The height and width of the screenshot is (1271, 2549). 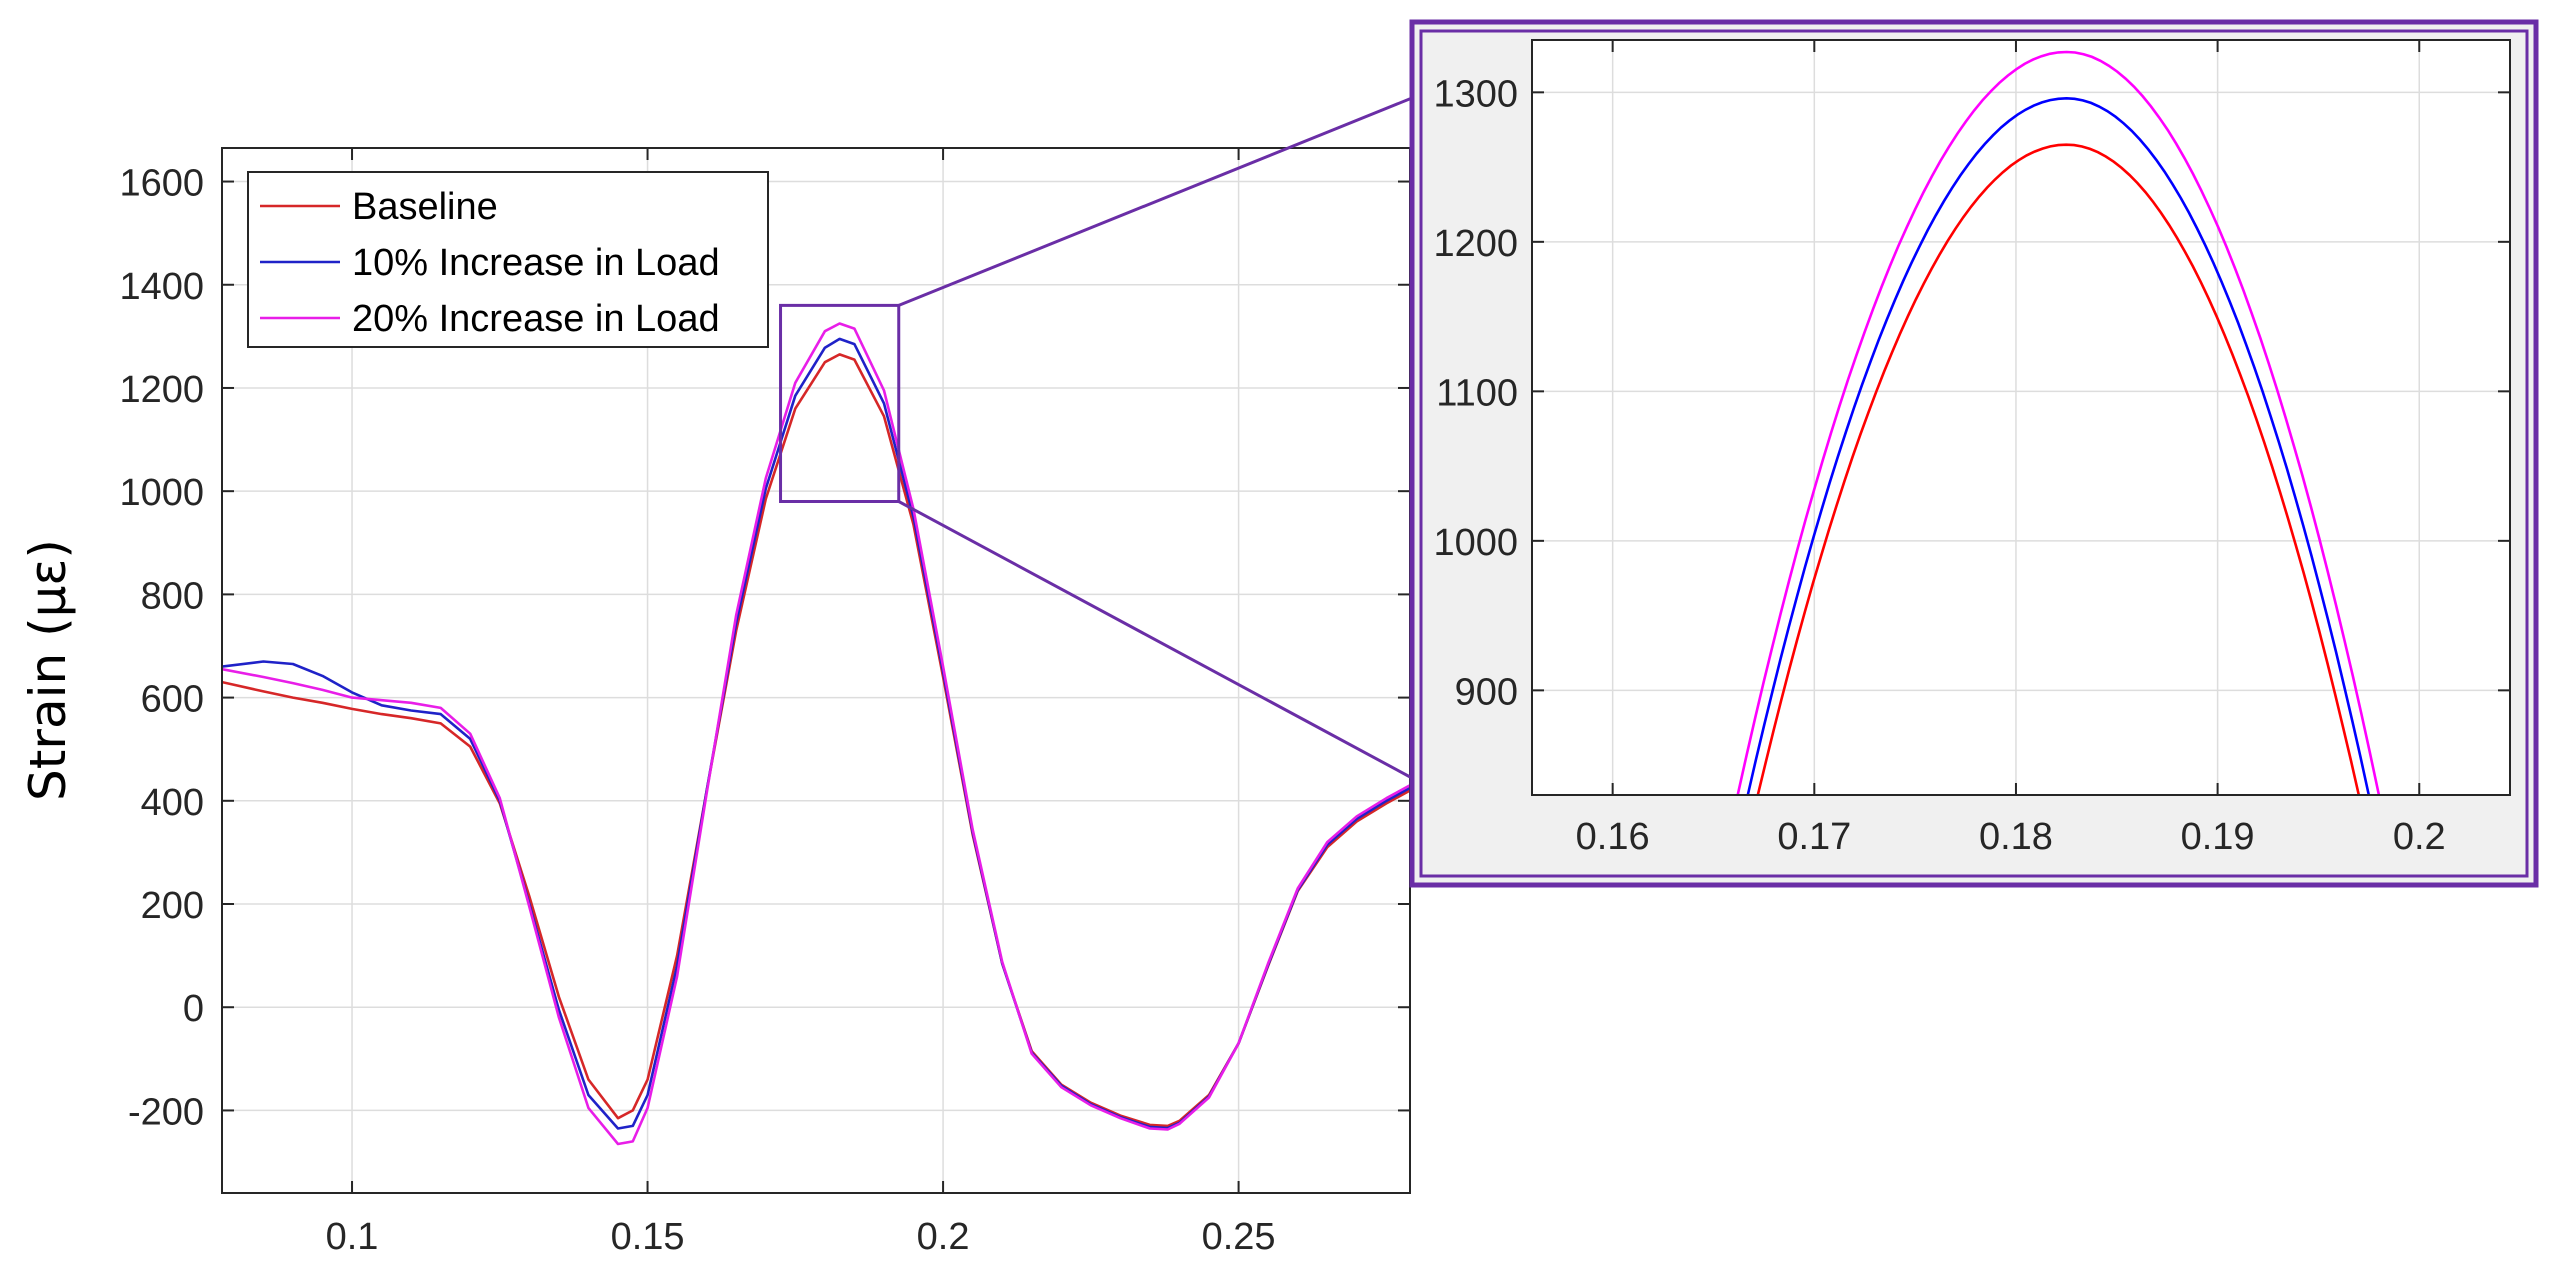 What do you see at coordinates (172, 906) in the screenshot?
I see `main-y-tick-label: 200` at bounding box center [172, 906].